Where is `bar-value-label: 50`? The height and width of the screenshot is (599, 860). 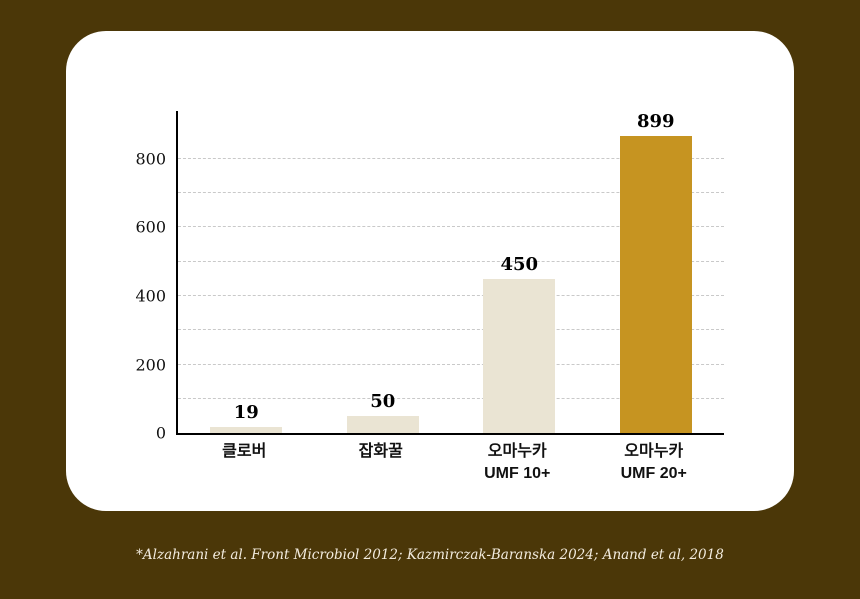
bar-value-label: 50 is located at coordinates (383, 401).